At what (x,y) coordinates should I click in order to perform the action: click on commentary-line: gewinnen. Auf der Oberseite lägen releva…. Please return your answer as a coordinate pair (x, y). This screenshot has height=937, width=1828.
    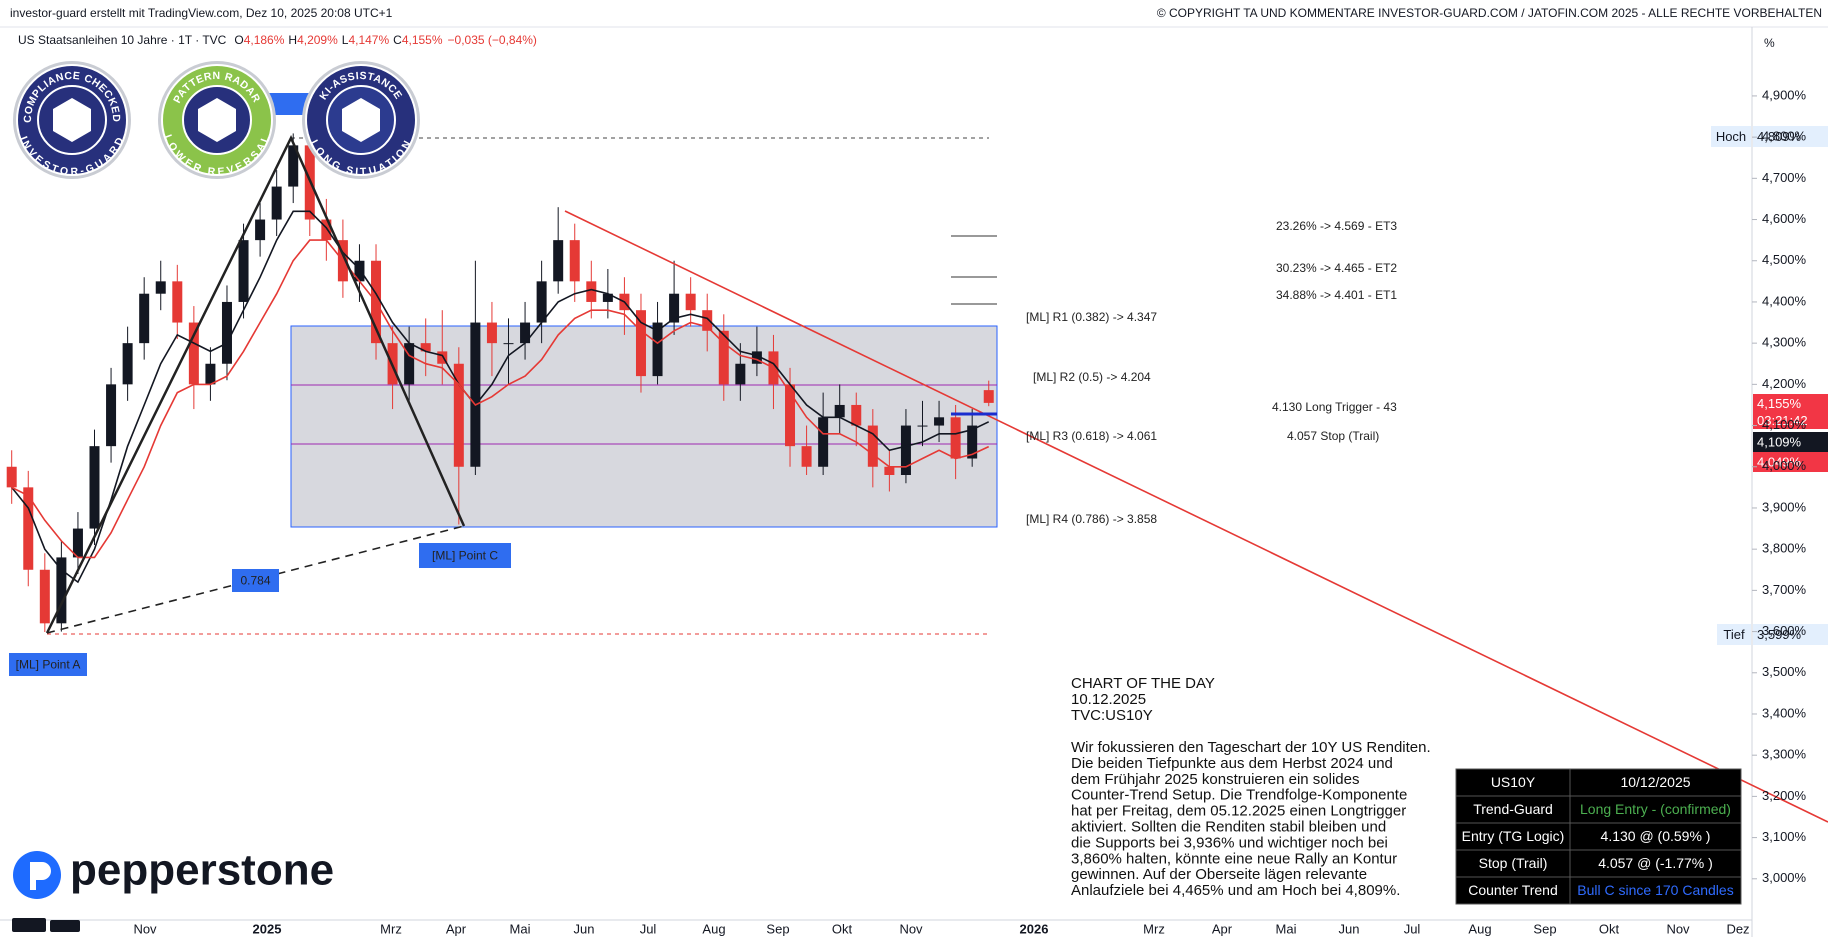
    Looking at the image, I should click on (1219, 874).